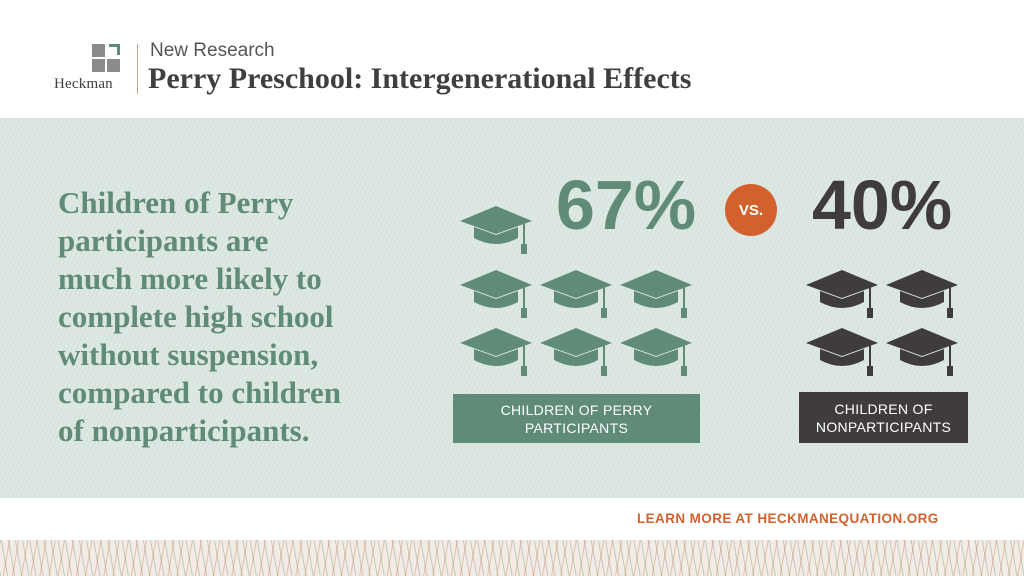  Describe the element at coordinates (626, 205) in the screenshot. I see `perry-percent: 67%` at that location.